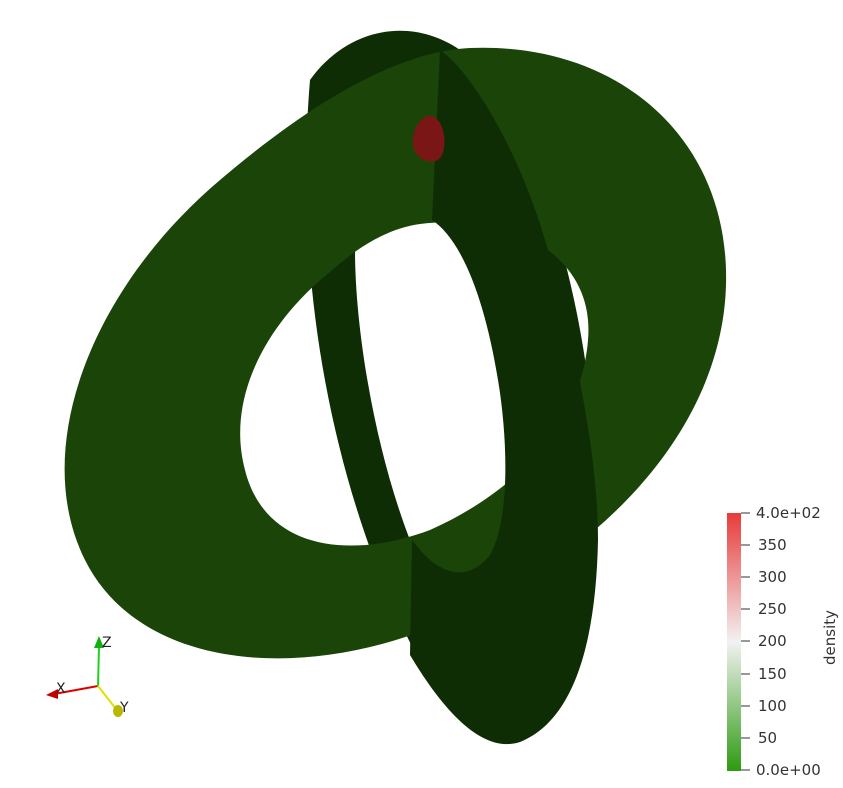 The image size is (843, 788). I want to click on colorbar-tick-label: 300, so click(772, 577).